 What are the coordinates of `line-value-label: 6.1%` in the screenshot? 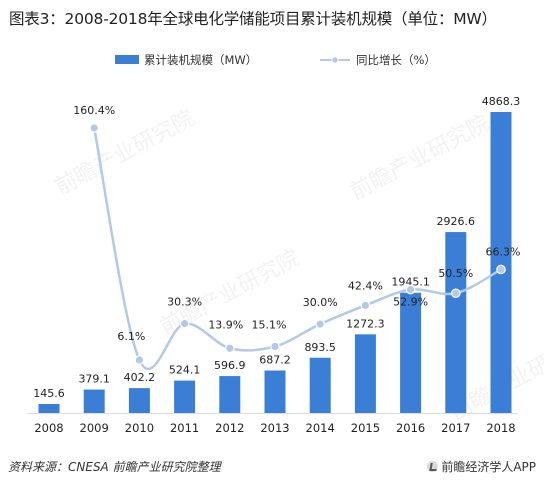 It's located at (131, 336).